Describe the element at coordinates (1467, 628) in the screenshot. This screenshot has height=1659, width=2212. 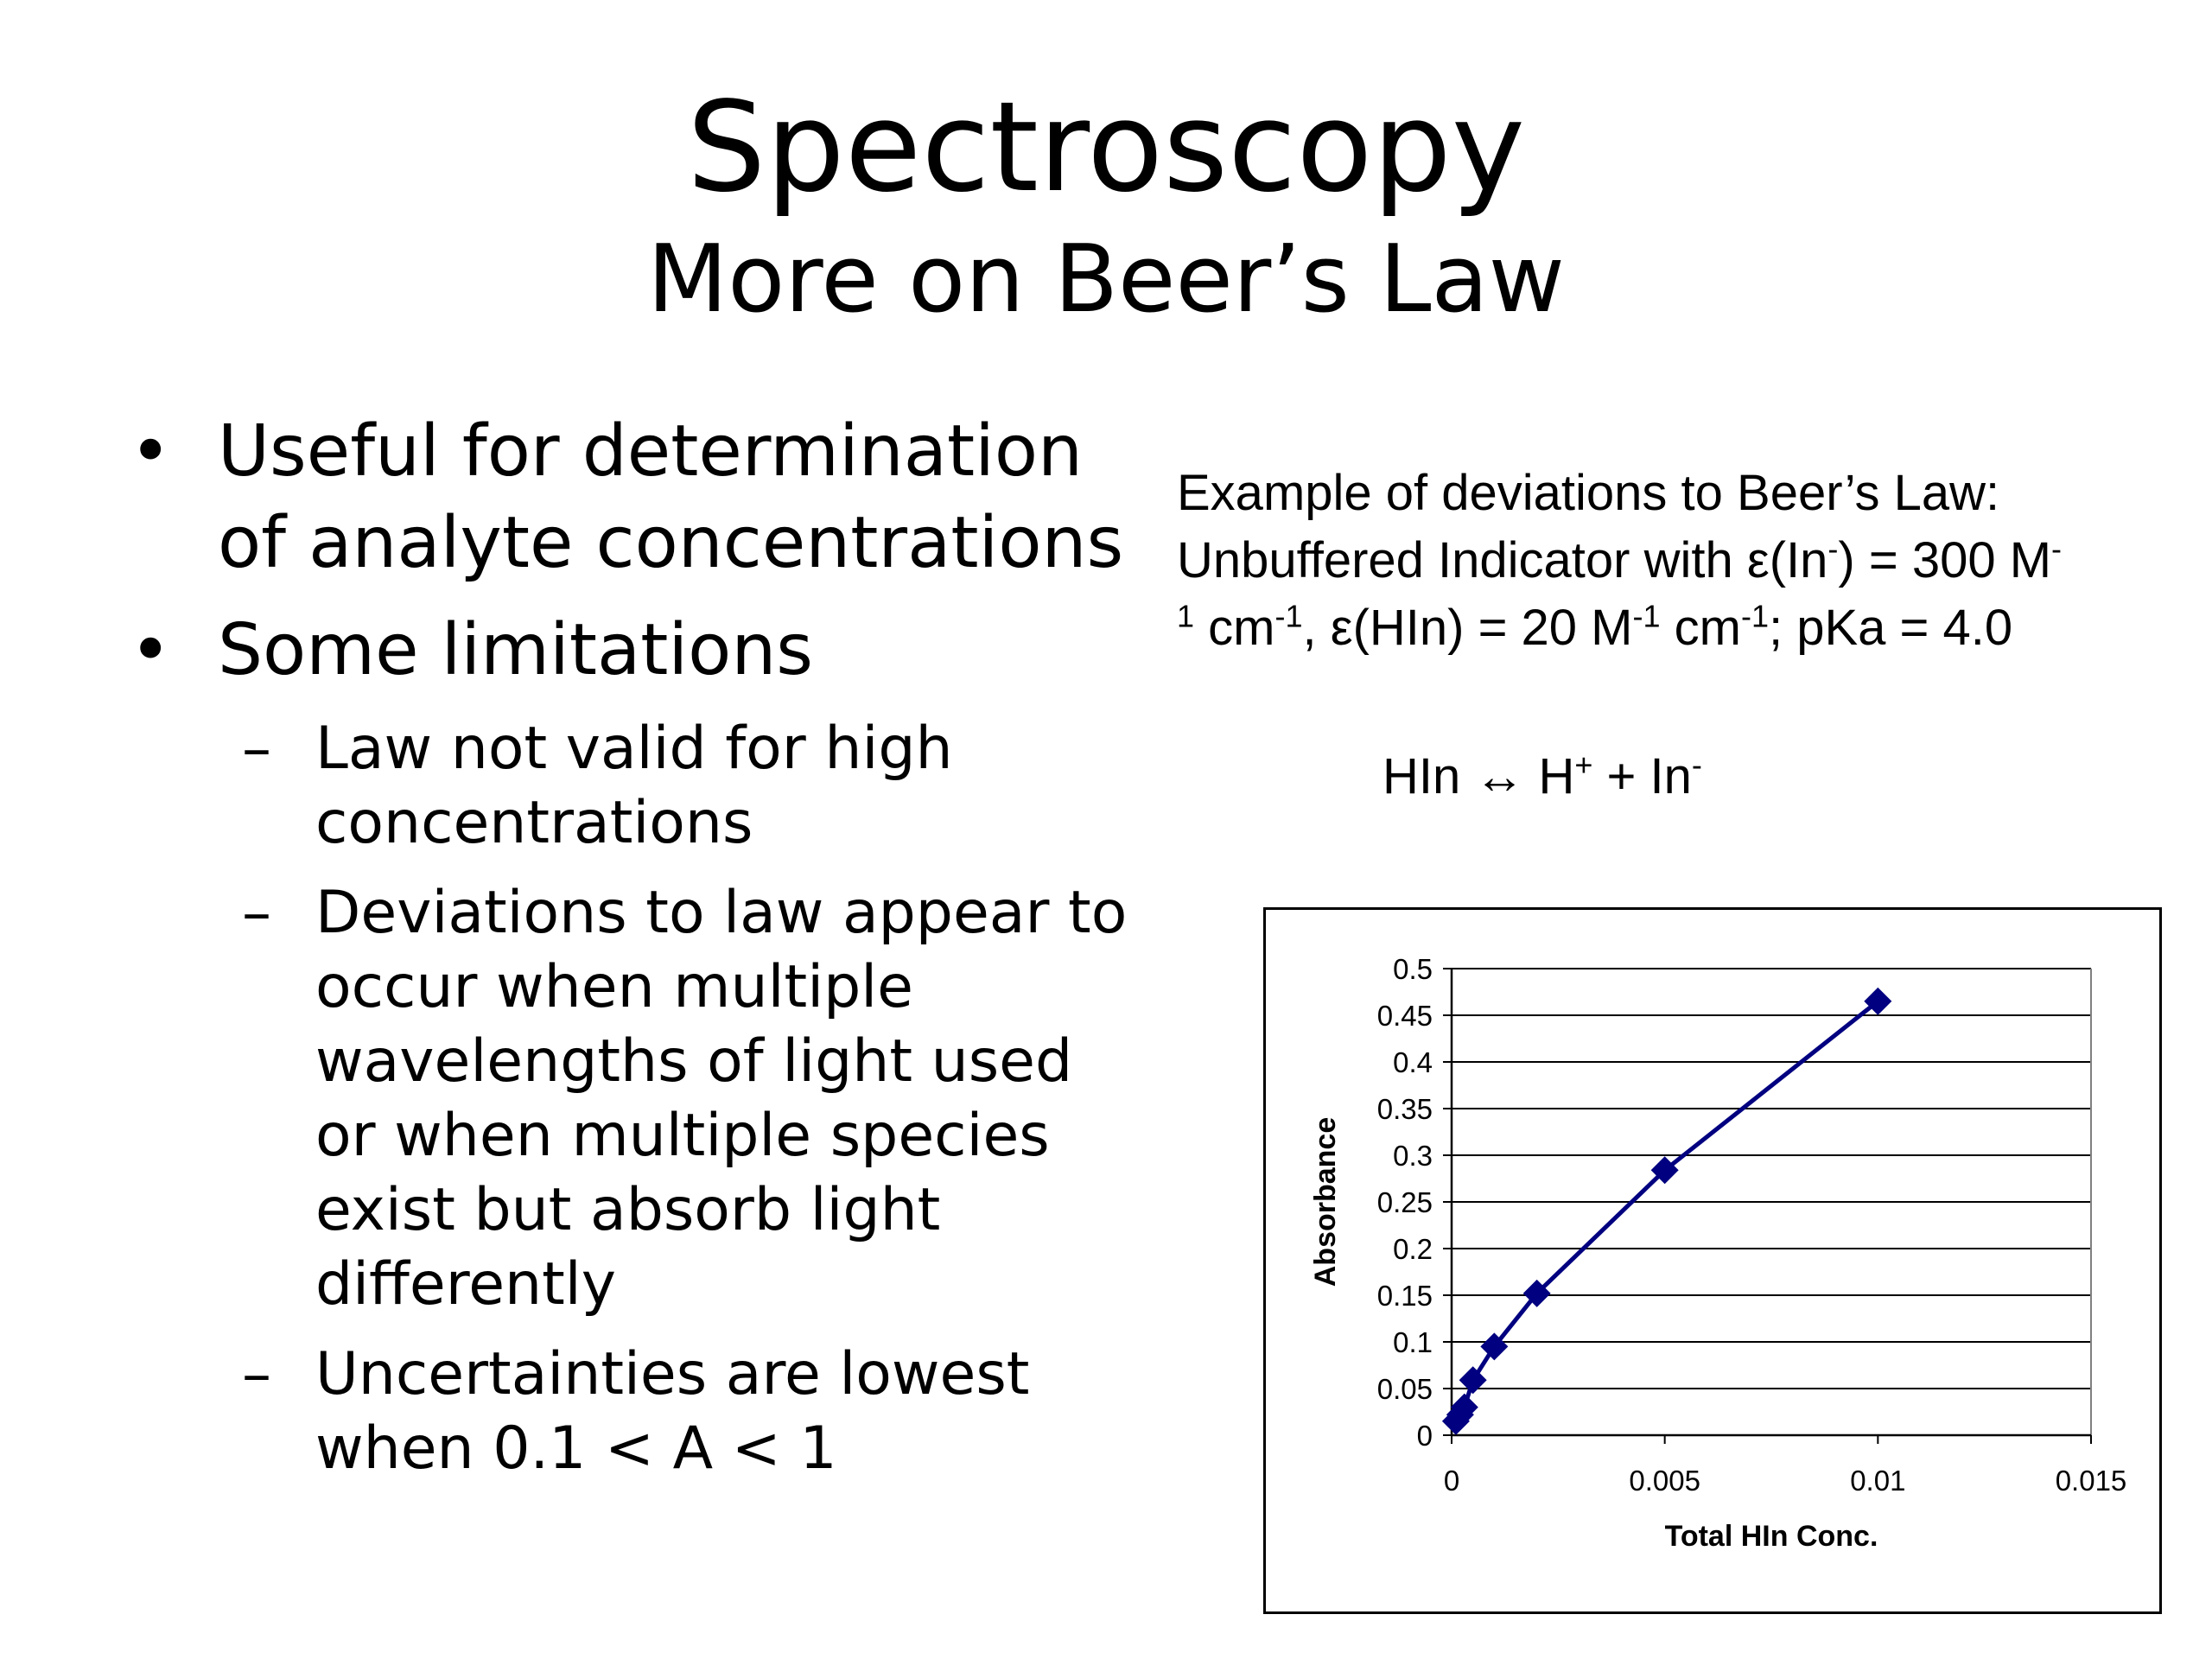
I see `example-text: , ε(HIn) = 20 M` at that location.